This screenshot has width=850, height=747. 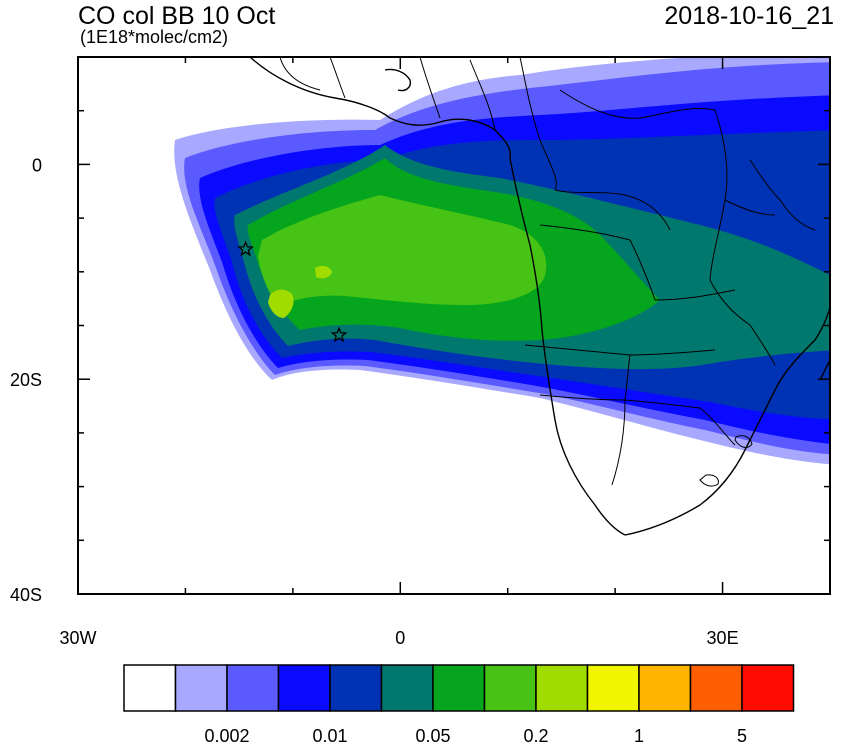 What do you see at coordinates (339, 334) in the screenshot?
I see `star-marker-st-helena` at bounding box center [339, 334].